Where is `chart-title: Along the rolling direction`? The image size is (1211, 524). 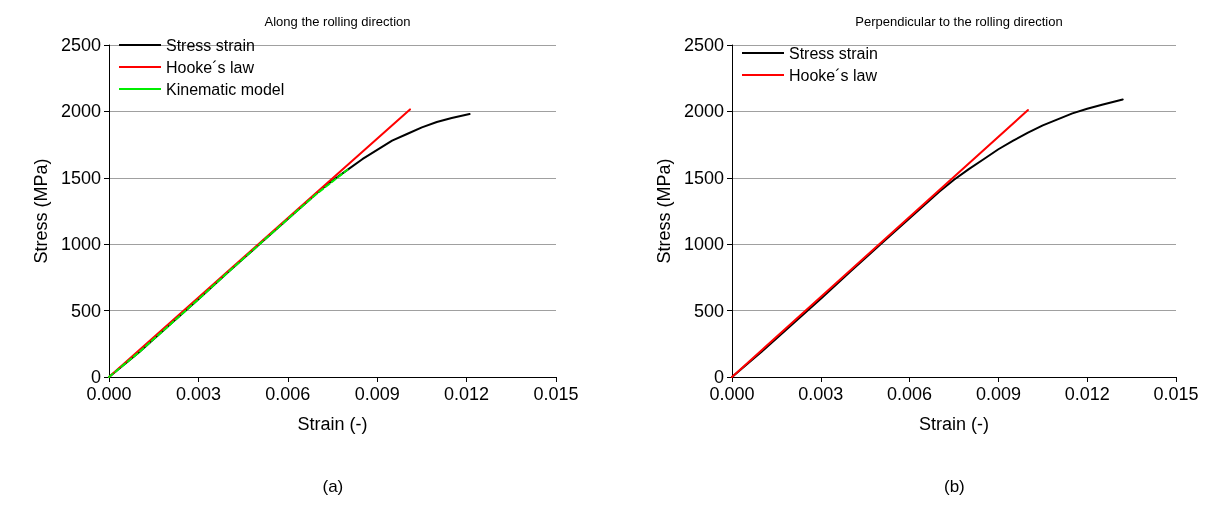 chart-title: Along the rolling direction is located at coordinates (337, 21).